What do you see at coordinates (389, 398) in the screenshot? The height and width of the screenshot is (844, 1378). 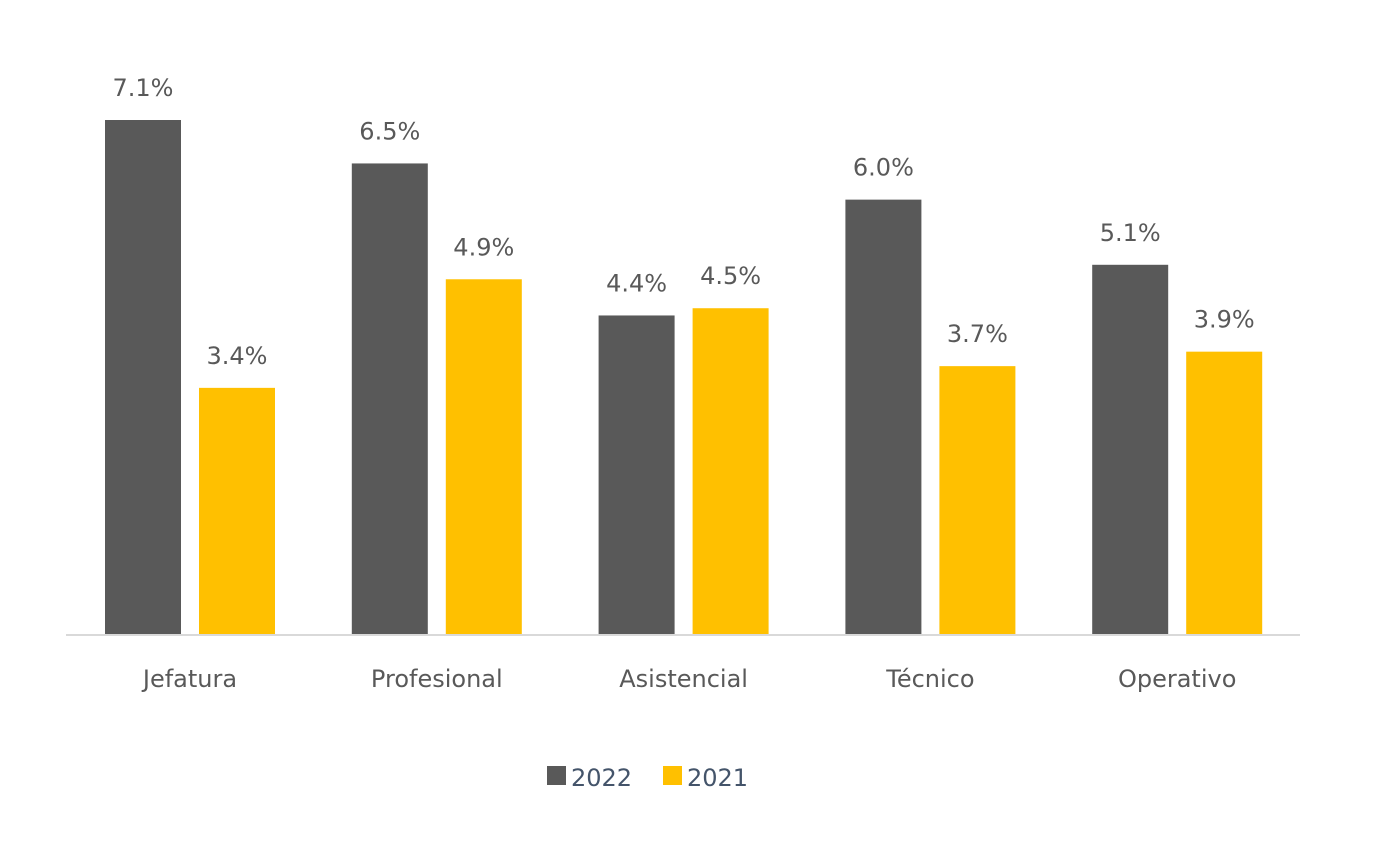 I see `bar-2022-profesional` at bounding box center [389, 398].